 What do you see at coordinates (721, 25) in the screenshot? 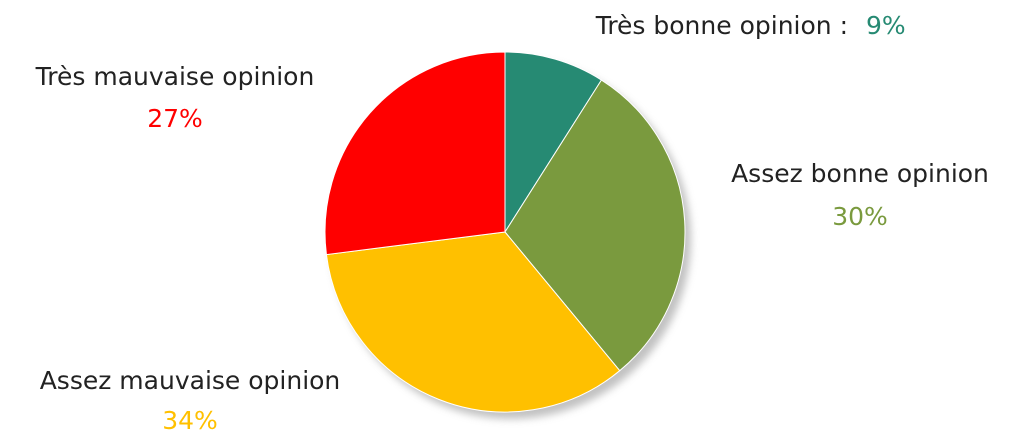
I see `category-label: Très bonne opinion :` at bounding box center [721, 25].